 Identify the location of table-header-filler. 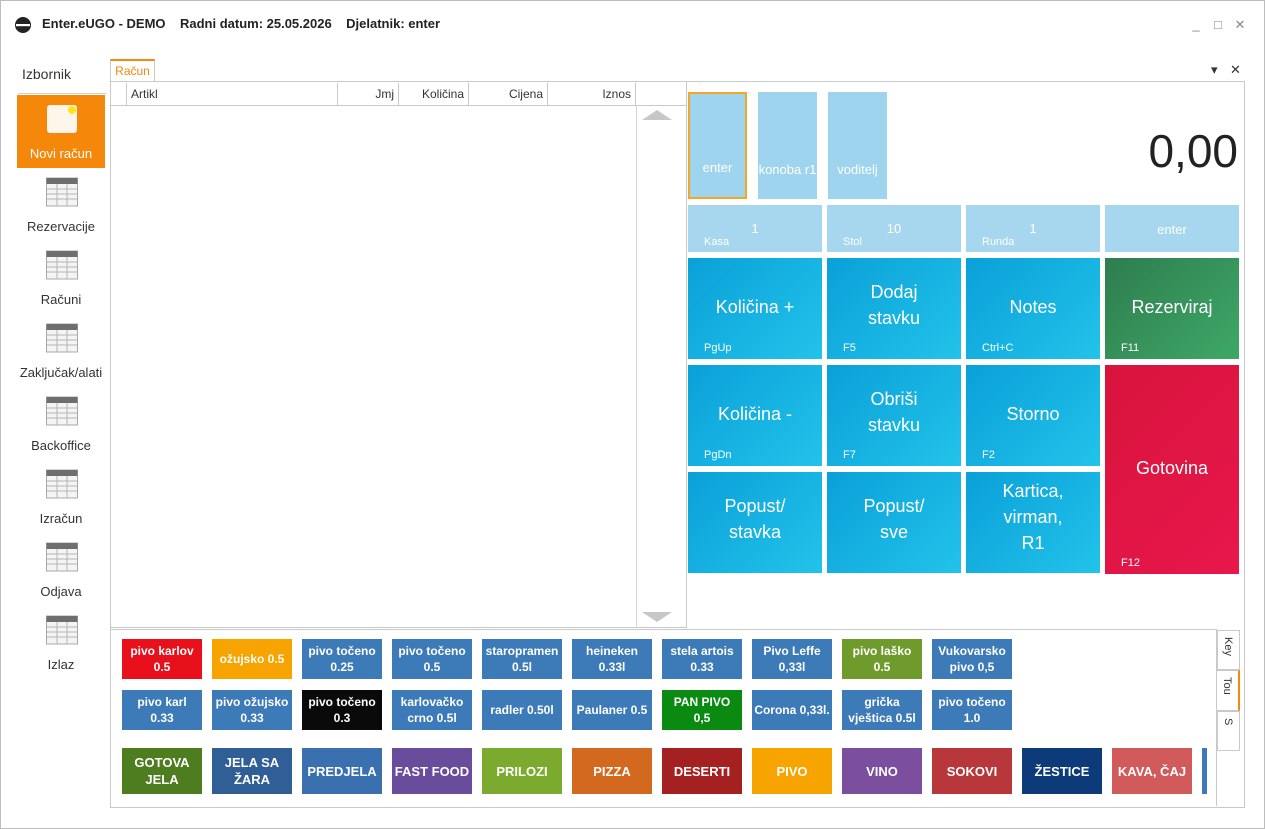
(661, 94).